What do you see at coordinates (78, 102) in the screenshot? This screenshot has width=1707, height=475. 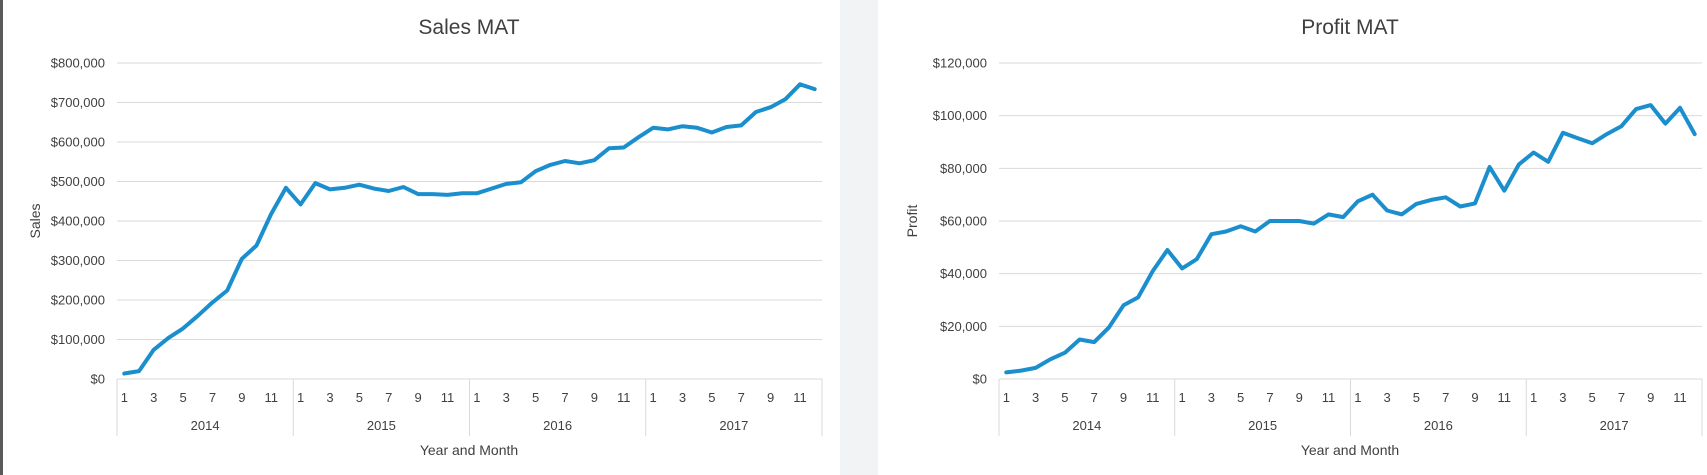 I see `y-tick-label: $700,000` at bounding box center [78, 102].